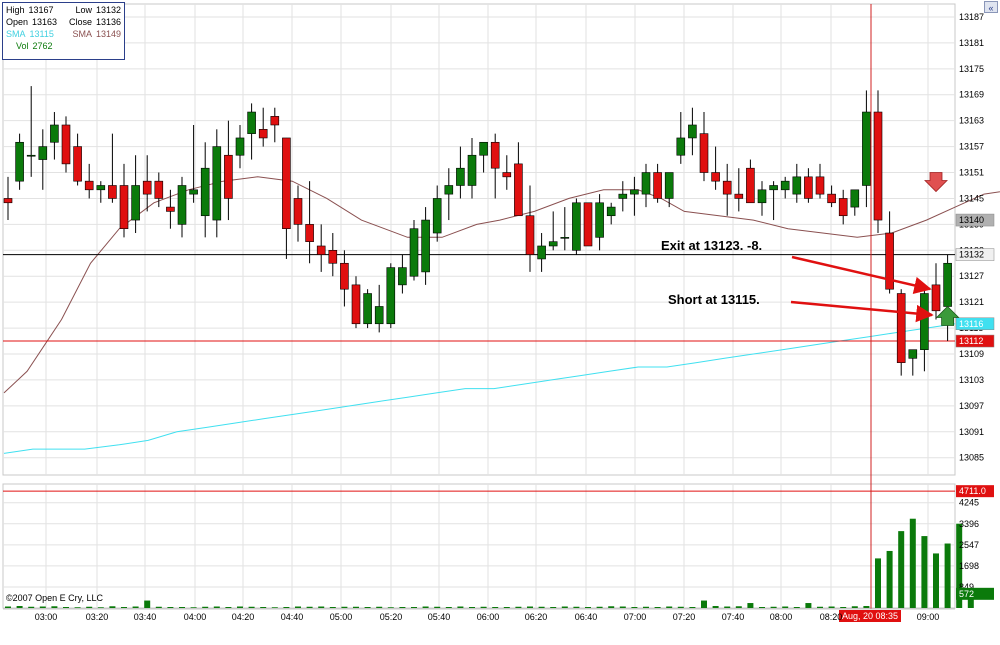  I want to click on price-tag-label: 13140, so click(971, 220).